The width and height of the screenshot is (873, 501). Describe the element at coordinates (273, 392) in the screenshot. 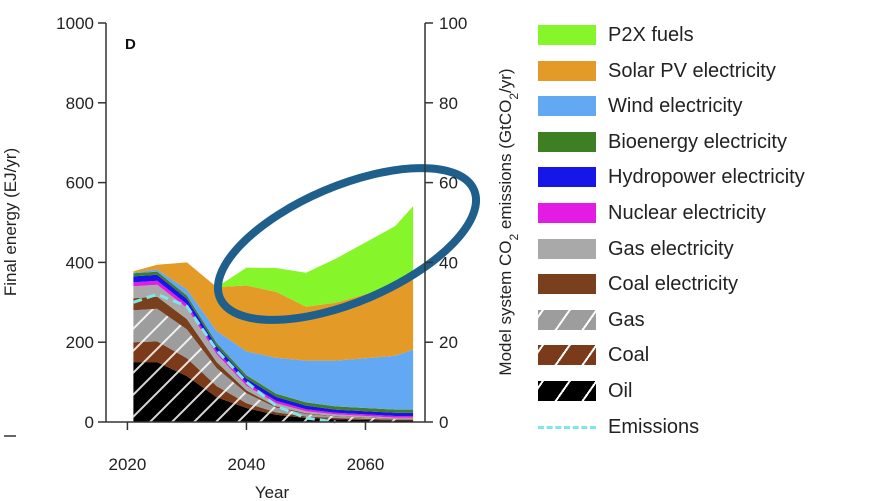

I see `area-oil-hatch` at that location.